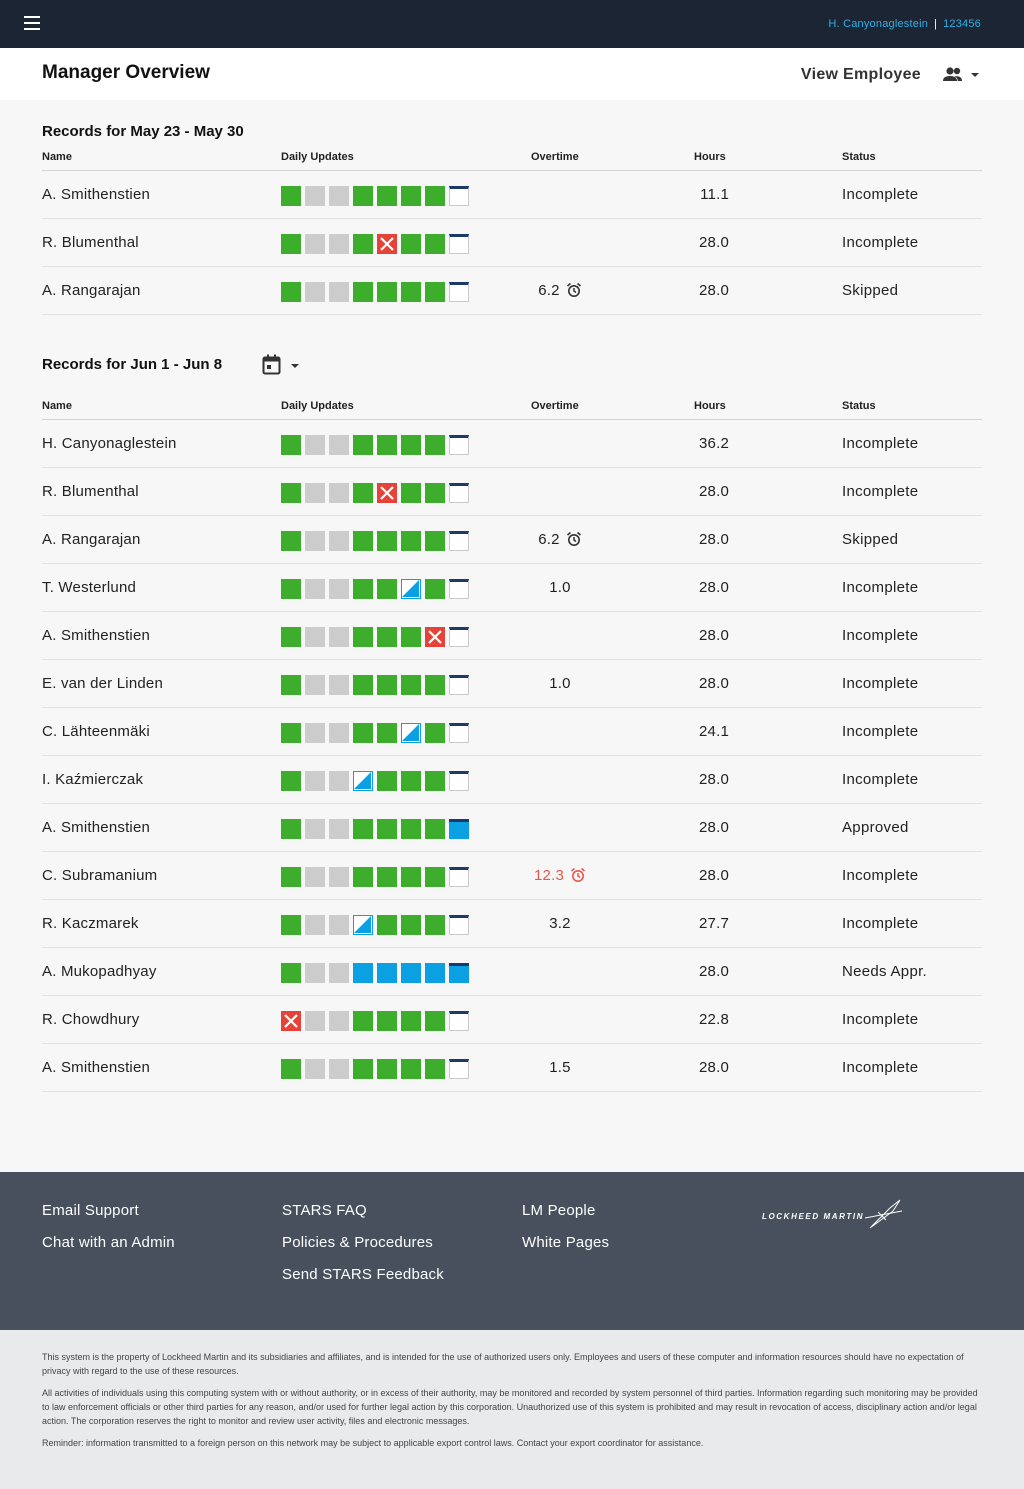 This screenshot has height=1489, width=1024. What do you see at coordinates (363, 1274) in the screenshot?
I see `feedback-link: Send STARS Feedback` at bounding box center [363, 1274].